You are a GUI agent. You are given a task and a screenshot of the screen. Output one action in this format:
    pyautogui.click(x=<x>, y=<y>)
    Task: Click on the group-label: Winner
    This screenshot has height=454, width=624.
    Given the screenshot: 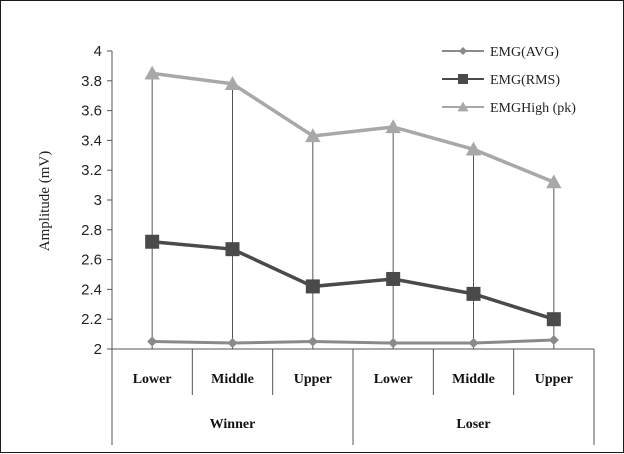 What is the action you would take?
    pyautogui.click(x=233, y=424)
    